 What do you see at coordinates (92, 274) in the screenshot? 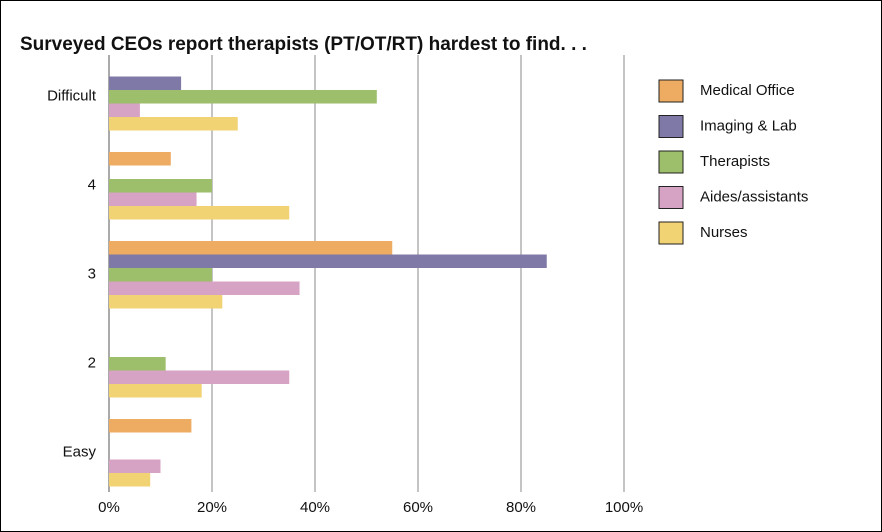
I see `y-tick-label: 3` at bounding box center [92, 274].